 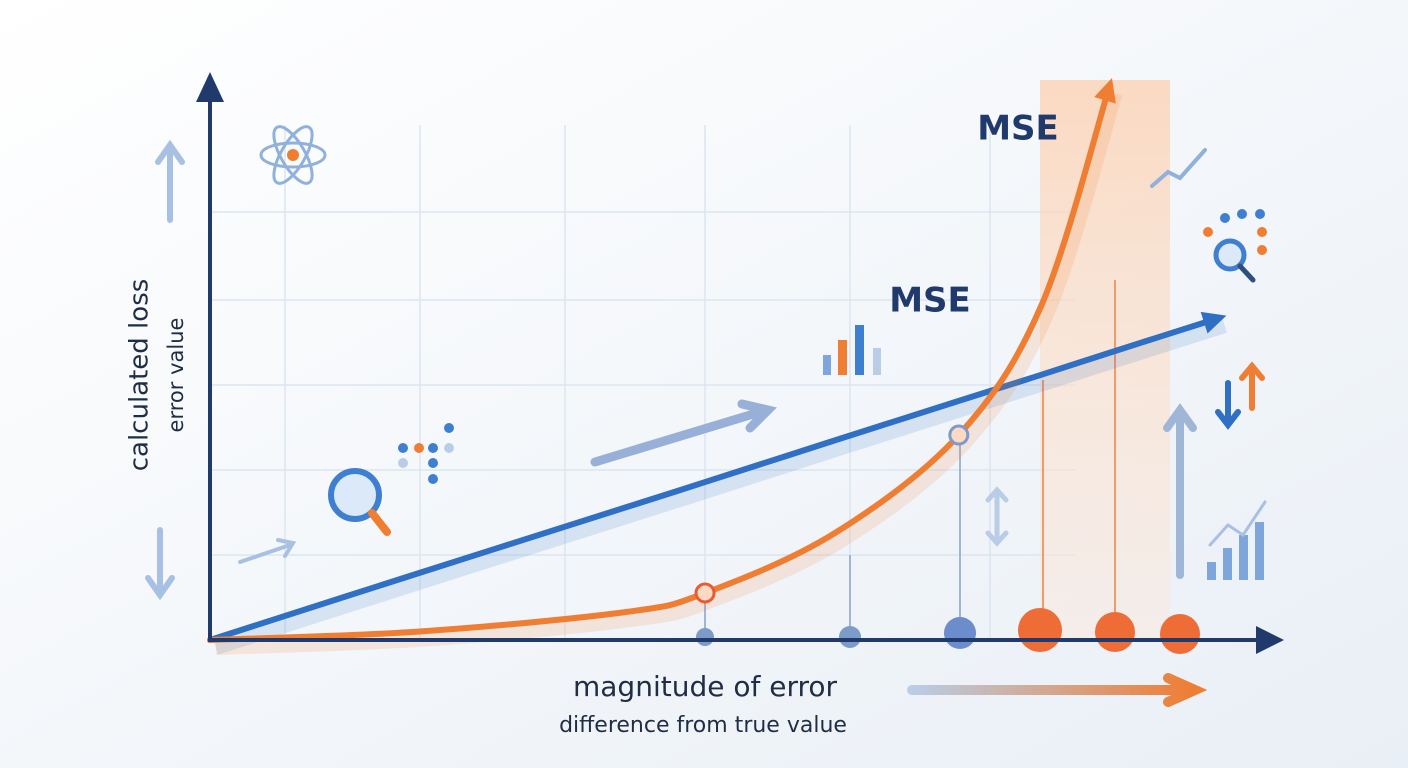 What do you see at coordinates (703, 725) in the screenshot?
I see `x-axis-sublabel: difference from true value` at bounding box center [703, 725].